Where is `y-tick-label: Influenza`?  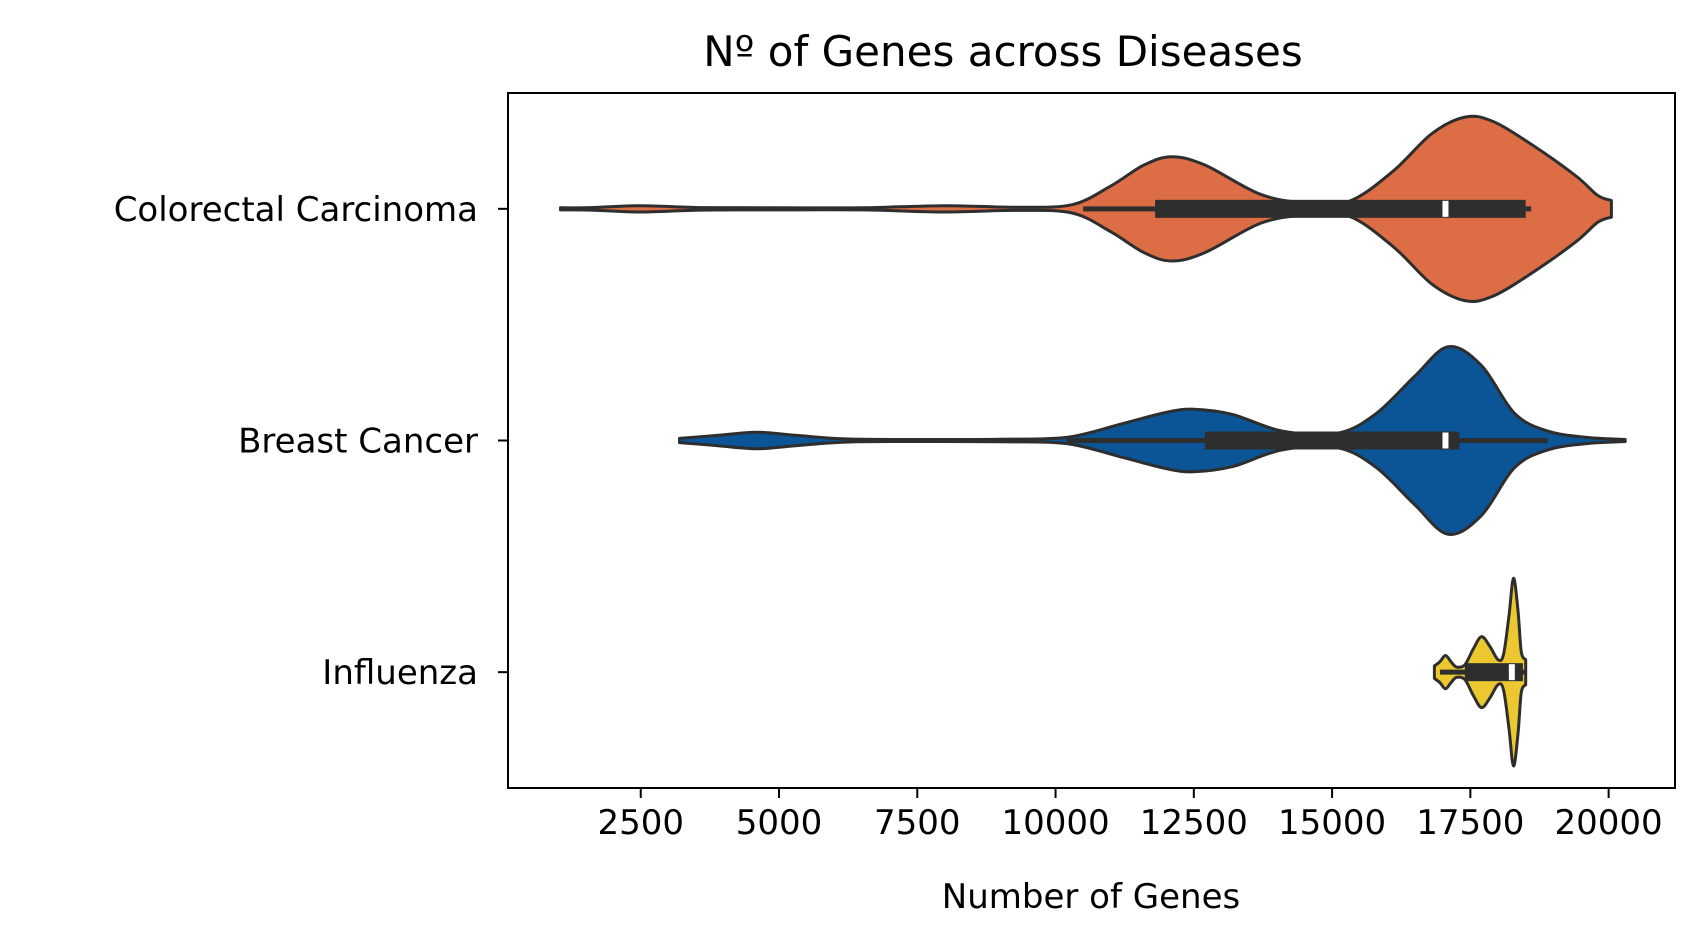
y-tick-label: Influenza is located at coordinates (400, 673).